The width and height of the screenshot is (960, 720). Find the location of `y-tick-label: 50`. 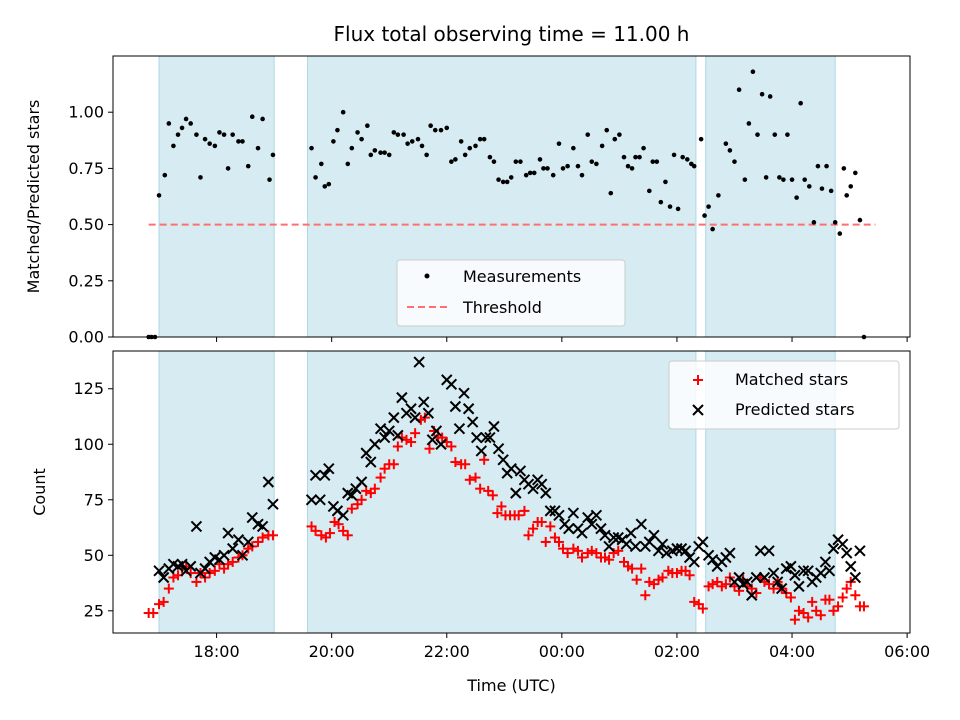

y-tick-label: 50 is located at coordinates (94, 555).